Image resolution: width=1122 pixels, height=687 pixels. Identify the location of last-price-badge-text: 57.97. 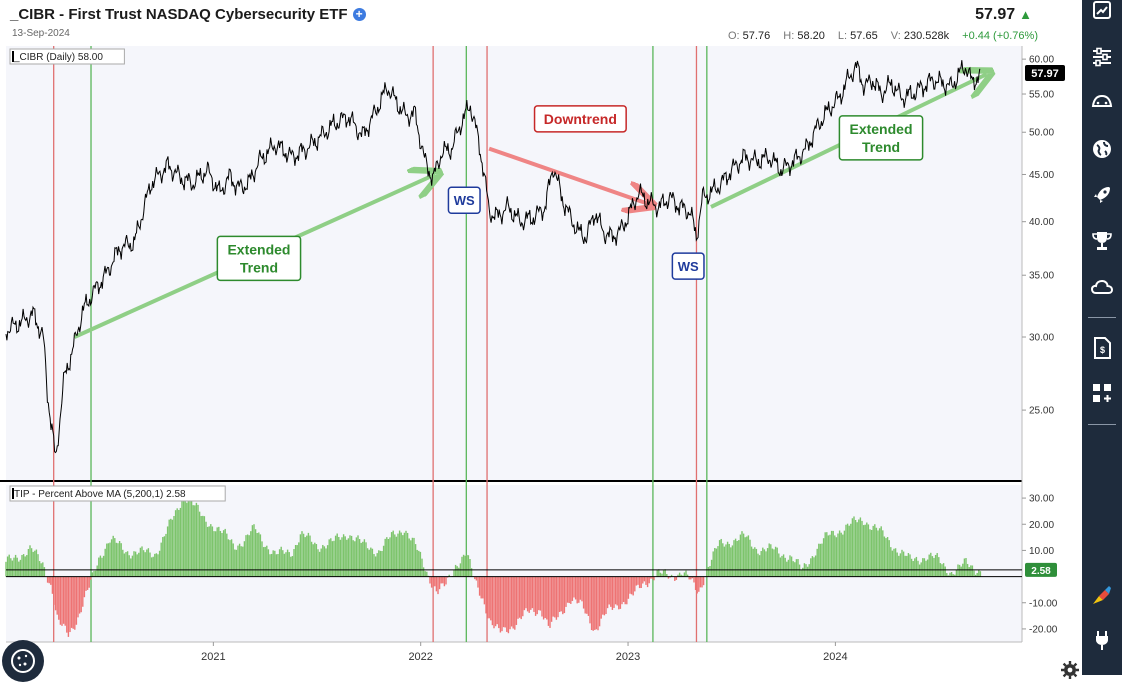
(1045, 74).